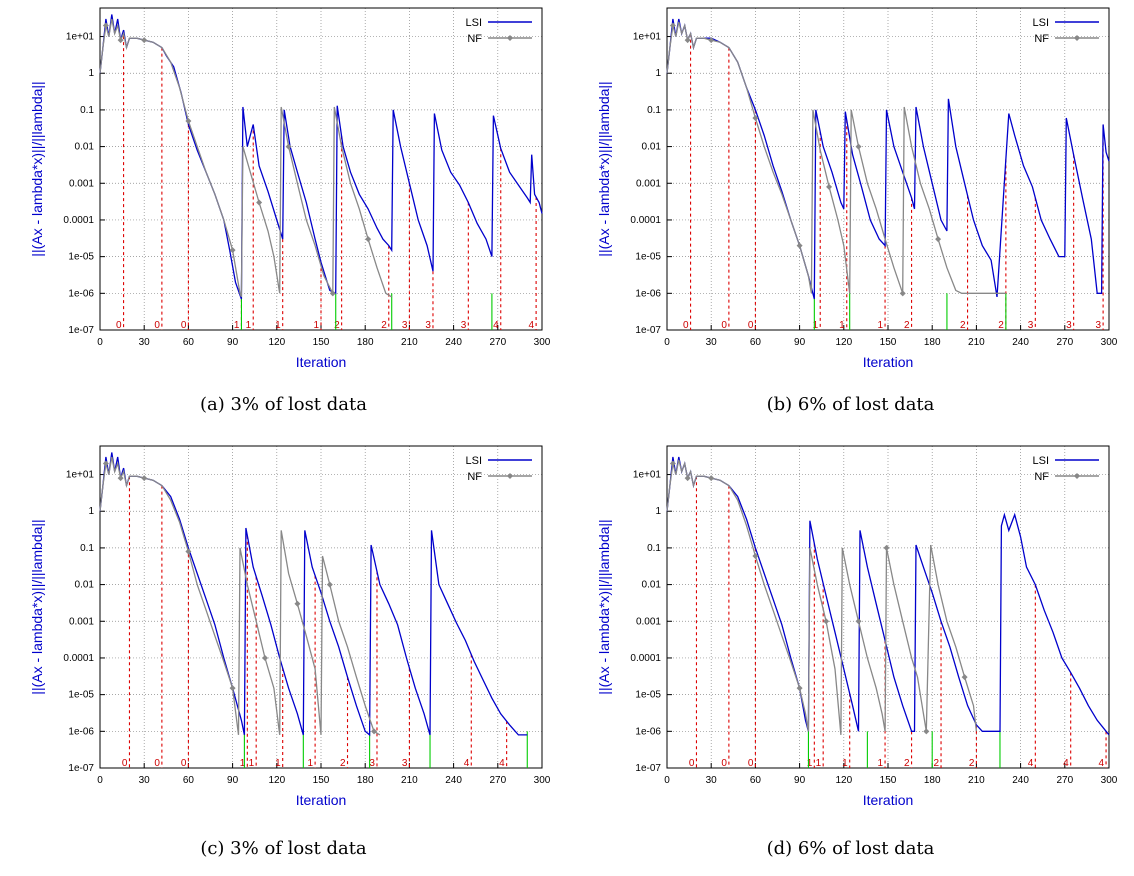  I want to click on y-tick-label-5: 0.01, so click(652, 147).